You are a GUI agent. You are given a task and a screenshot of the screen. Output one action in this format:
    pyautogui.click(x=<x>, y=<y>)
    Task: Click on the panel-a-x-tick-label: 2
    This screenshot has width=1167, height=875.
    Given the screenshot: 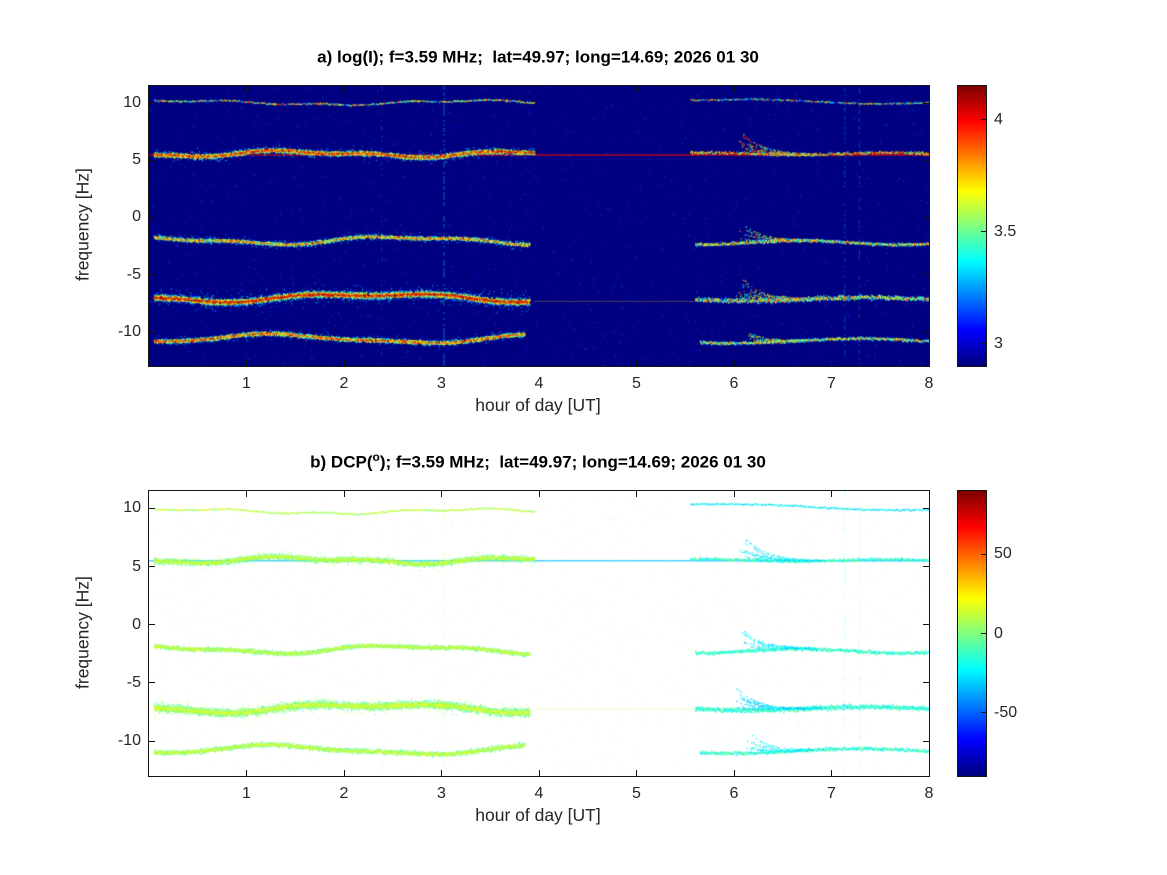 What is the action you would take?
    pyautogui.click(x=344, y=383)
    